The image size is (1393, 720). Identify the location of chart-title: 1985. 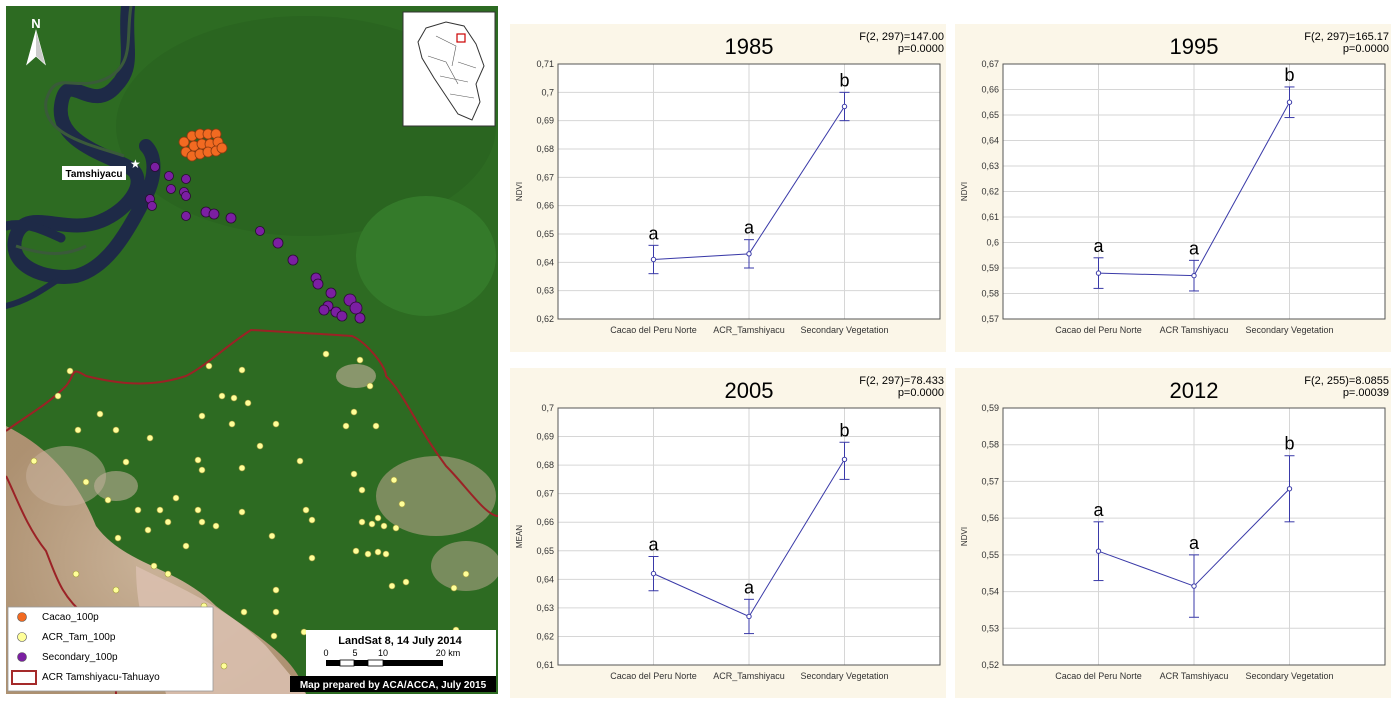
(749, 46).